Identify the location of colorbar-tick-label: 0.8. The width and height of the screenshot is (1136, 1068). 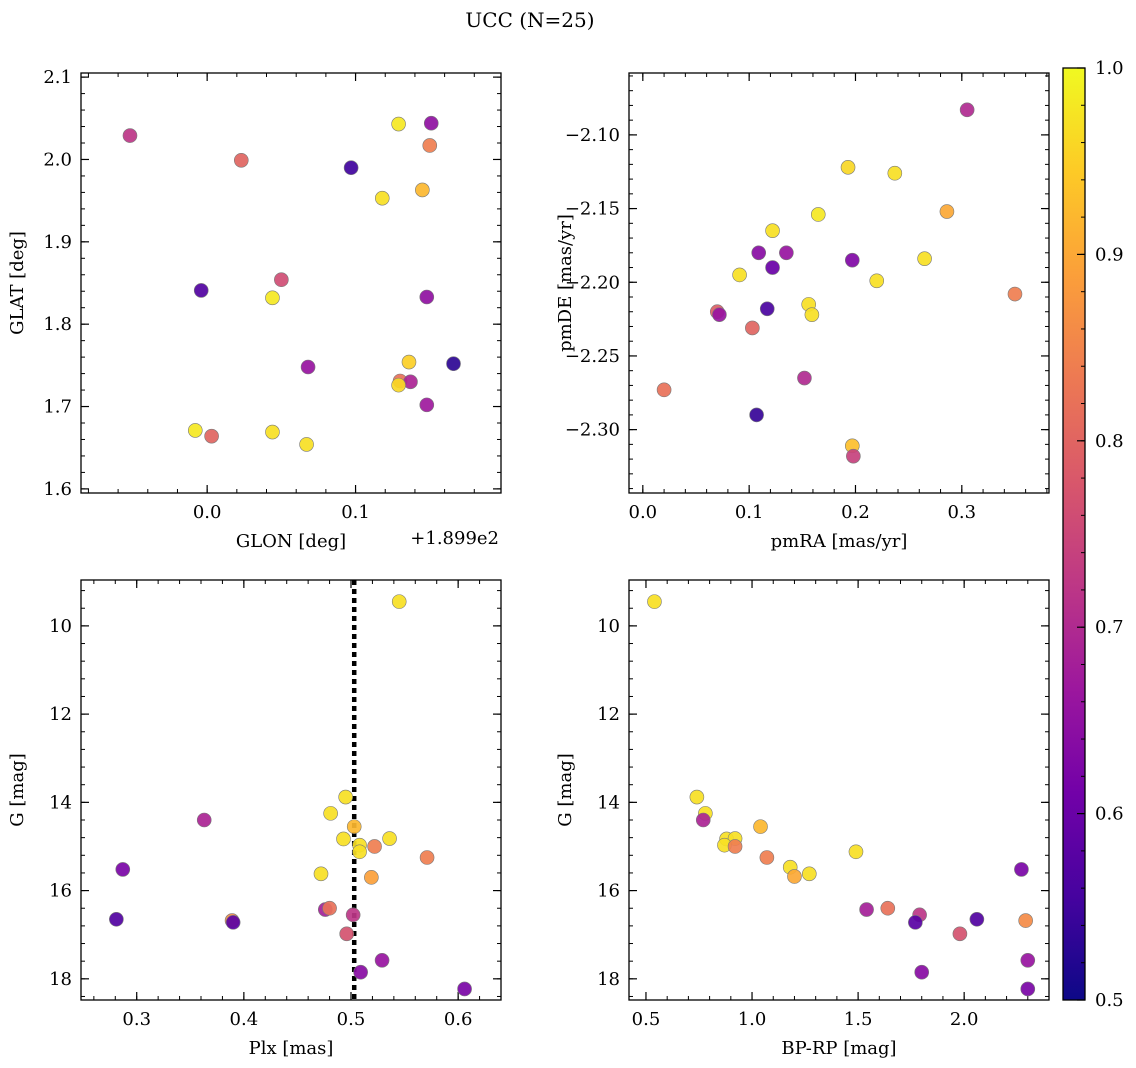
(1109, 441).